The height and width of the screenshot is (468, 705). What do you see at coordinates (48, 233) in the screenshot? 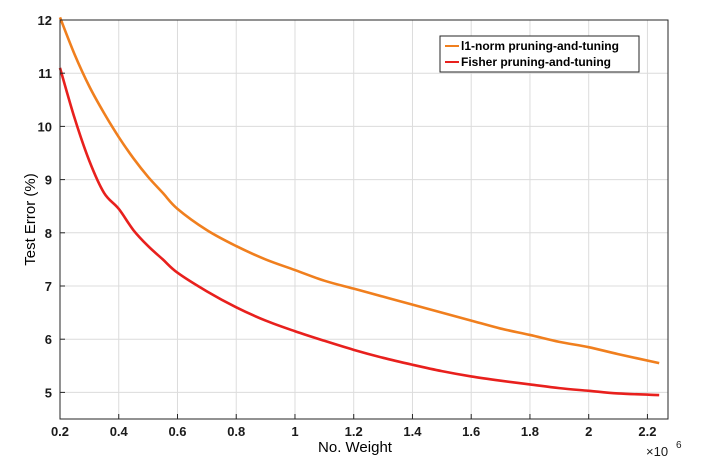
I see `y-tick-label: 8` at bounding box center [48, 233].